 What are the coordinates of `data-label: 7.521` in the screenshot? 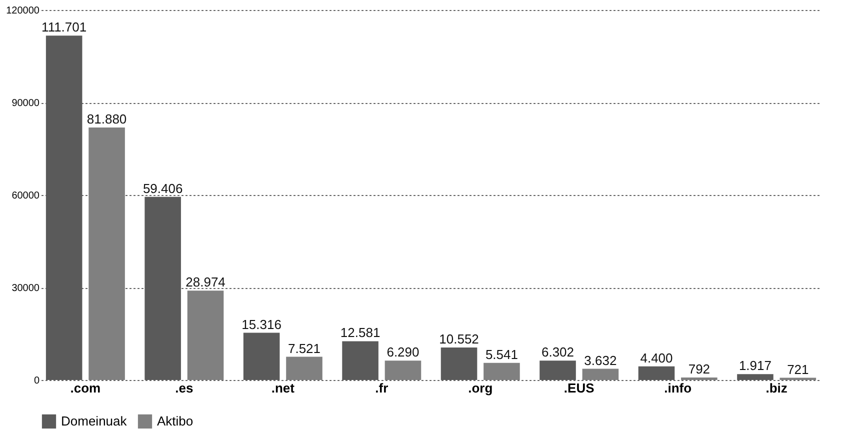 It's located at (304, 348).